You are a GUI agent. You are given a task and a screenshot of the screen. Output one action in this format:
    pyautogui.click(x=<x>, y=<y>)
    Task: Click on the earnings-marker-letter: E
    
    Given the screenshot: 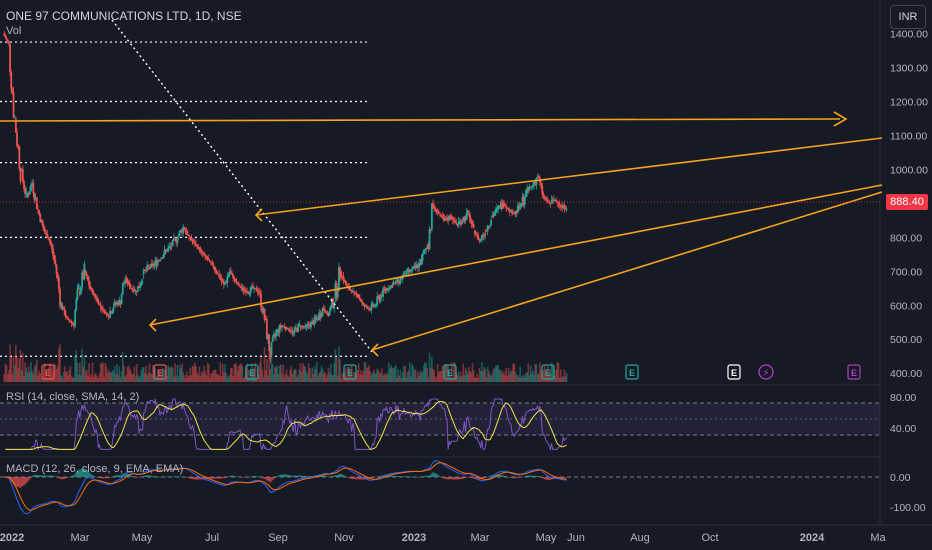 What is the action you would take?
    pyautogui.click(x=548, y=373)
    